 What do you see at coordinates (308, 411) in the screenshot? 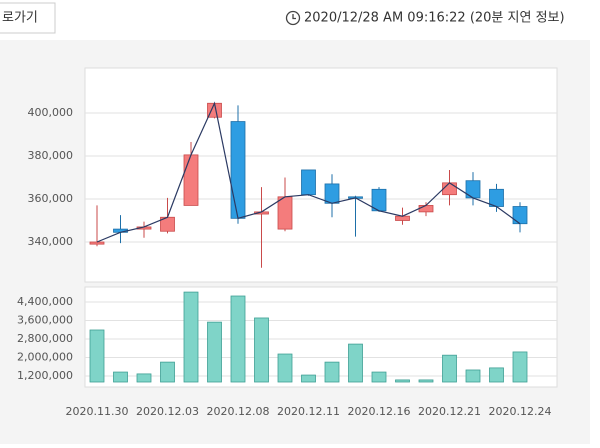
I see `x-tick-label: 2020.12.11` at bounding box center [308, 411].